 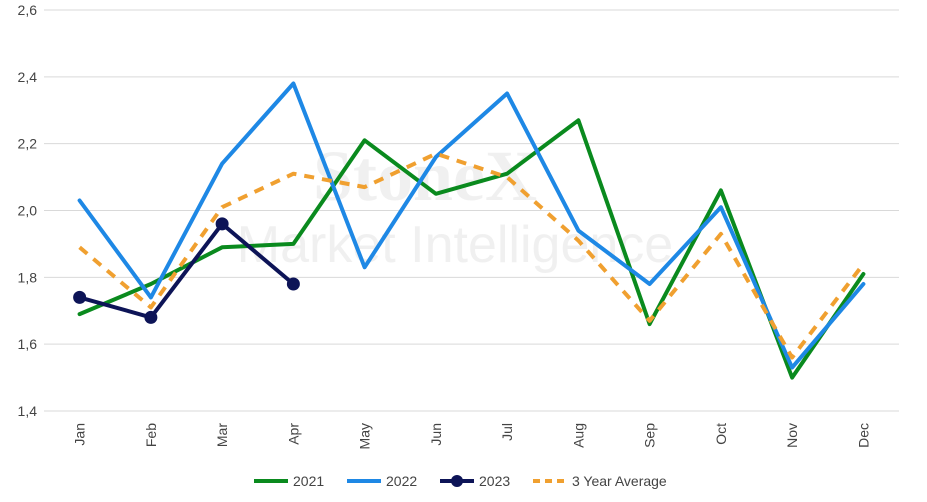 What do you see at coordinates (28, 411) in the screenshot?
I see `y-tick-label: 1,4` at bounding box center [28, 411].